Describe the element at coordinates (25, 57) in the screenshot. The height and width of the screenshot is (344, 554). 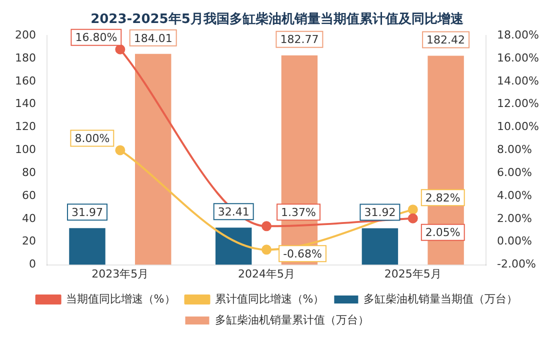
I see `y-tick-label: 180` at that location.